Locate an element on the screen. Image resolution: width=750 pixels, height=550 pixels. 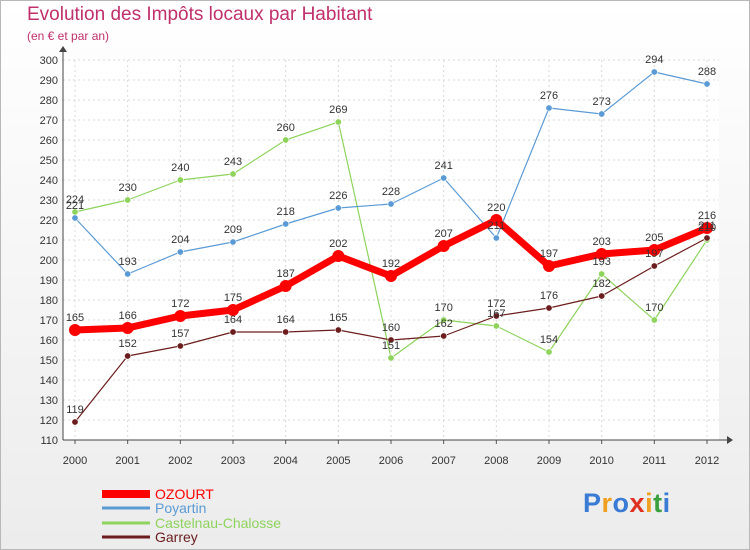
x-tick-label: 2007 is located at coordinates (443, 461).